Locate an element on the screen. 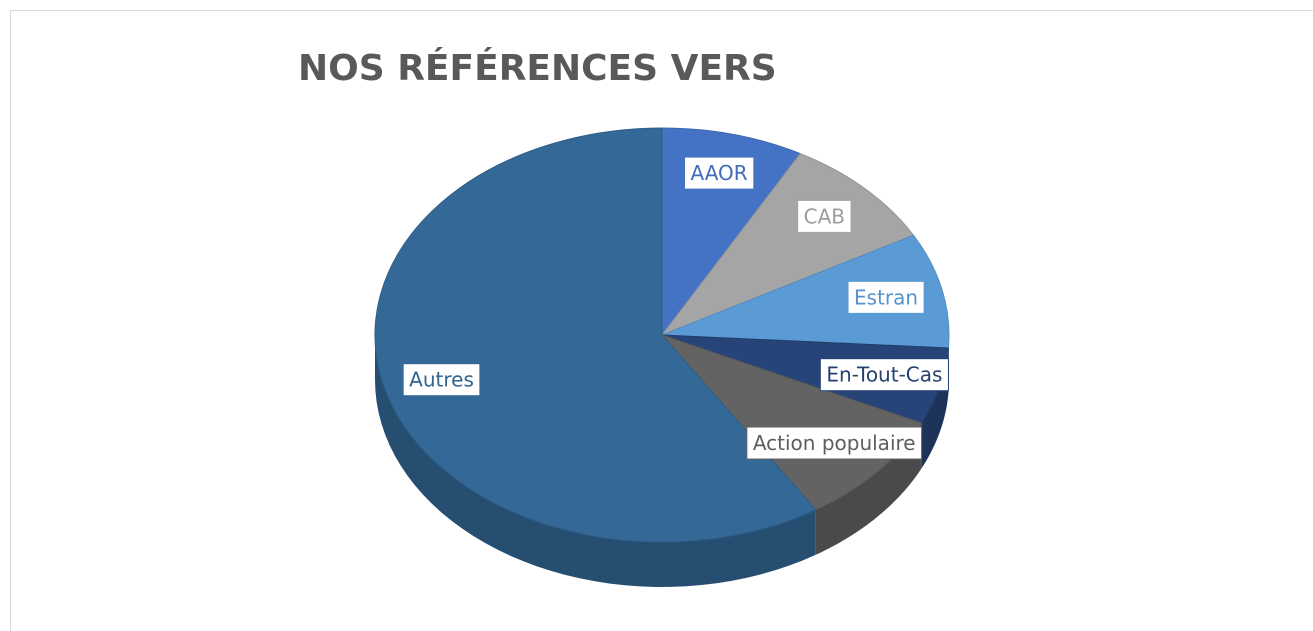 This screenshot has width=1313, height=631. data-label: Action populaire is located at coordinates (834, 443).